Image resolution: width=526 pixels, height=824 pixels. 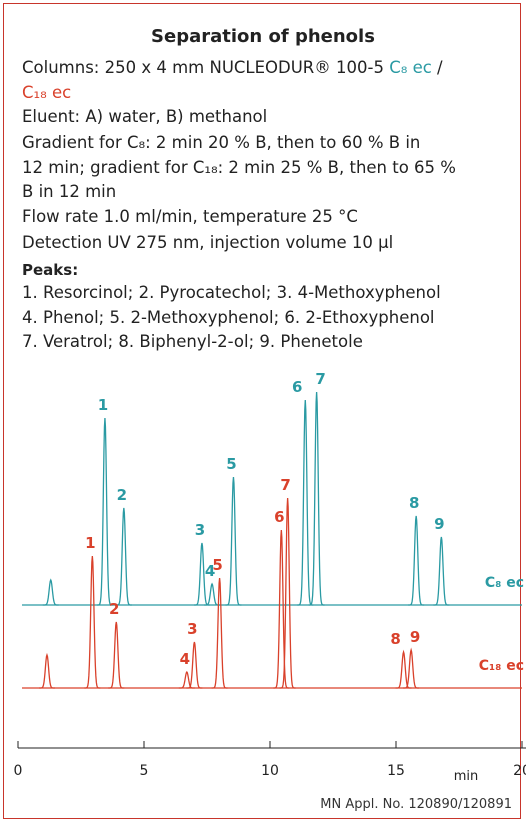 What do you see at coordinates (466, 776) in the screenshot?
I see `x-axis-label: min` at bounding box center [466, 776].